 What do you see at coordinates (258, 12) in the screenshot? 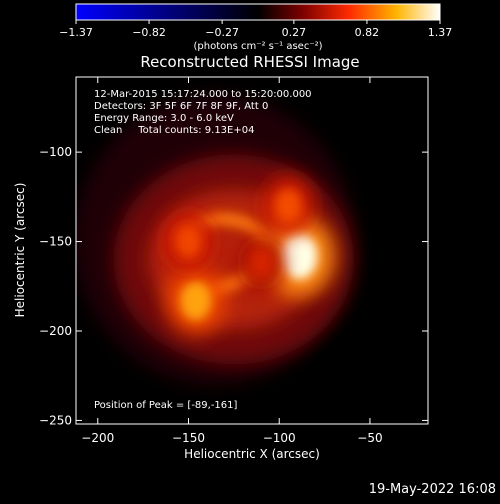
I see `colorbar-gradient` at bounding box center [258, 12].